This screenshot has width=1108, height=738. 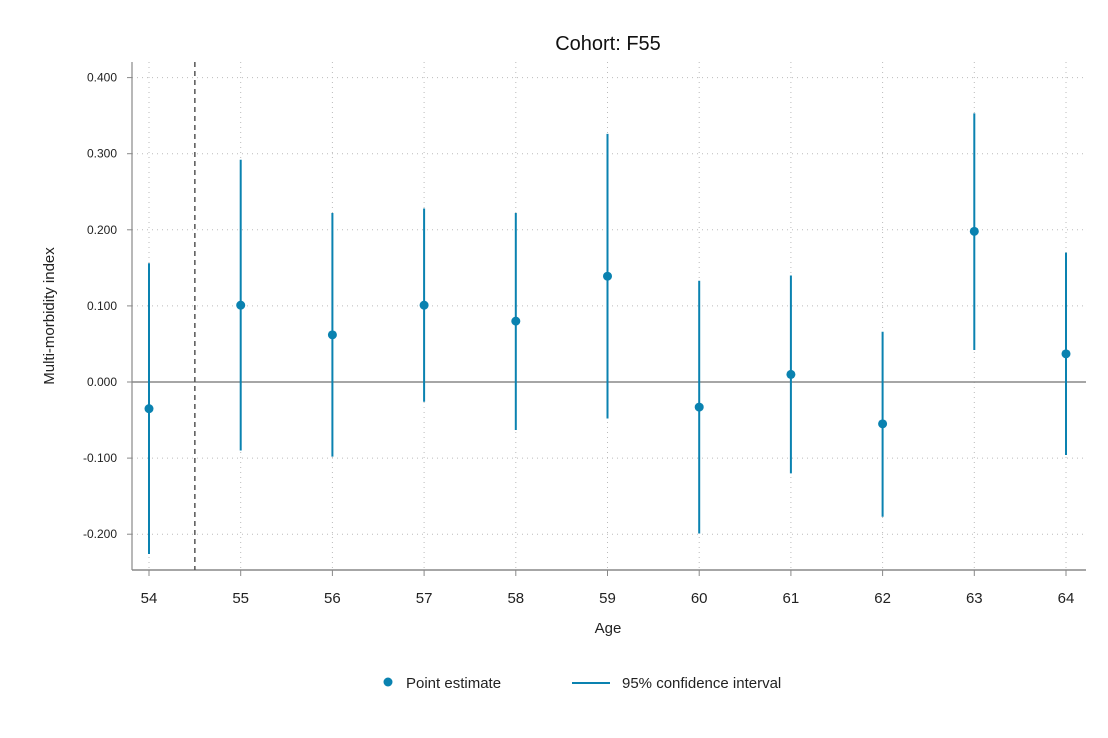 I want to click on y-tick-label: -0.100, so click(x=100, y=458).